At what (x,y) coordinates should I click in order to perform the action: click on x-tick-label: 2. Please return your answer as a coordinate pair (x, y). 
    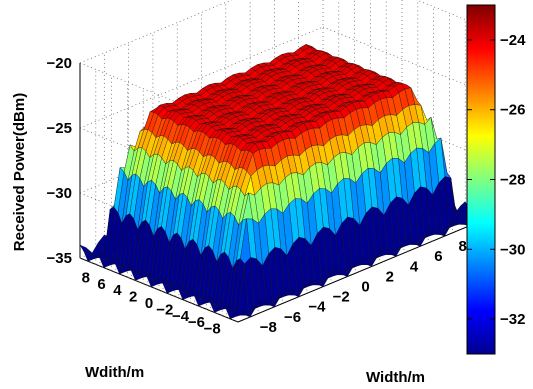
    Looking at the image, I should click on (390, 276).